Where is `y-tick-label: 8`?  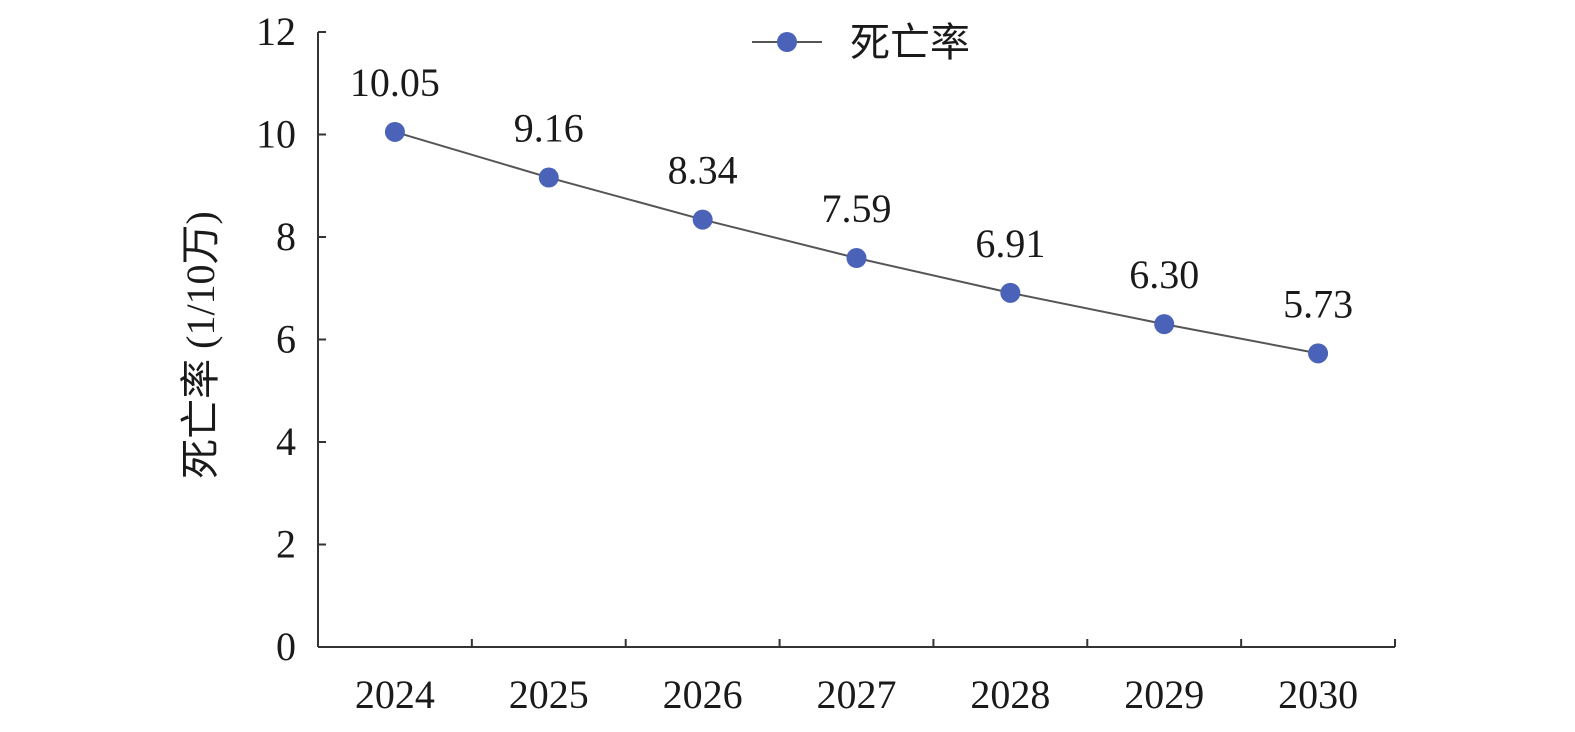 y-tick-label: 8 is located at coordinates (286, 236).